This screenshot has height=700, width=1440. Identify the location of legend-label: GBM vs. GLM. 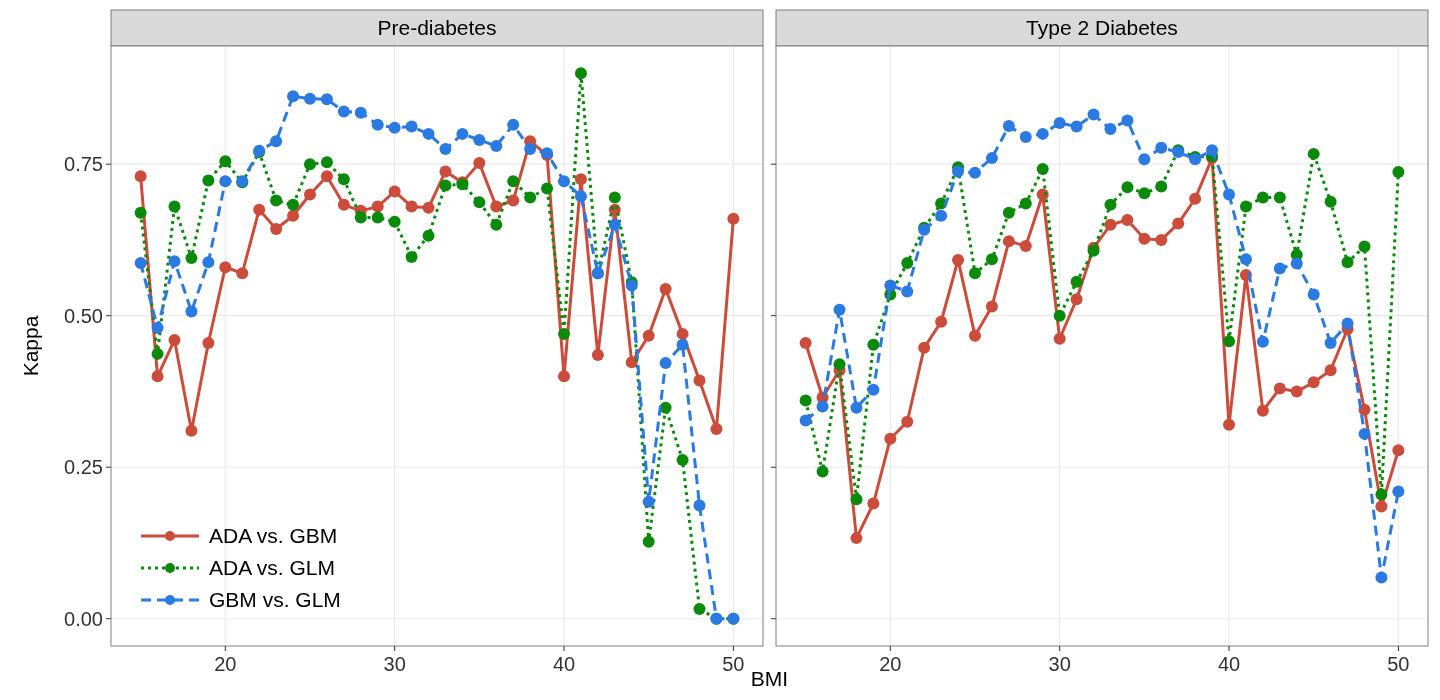
(275, 599).